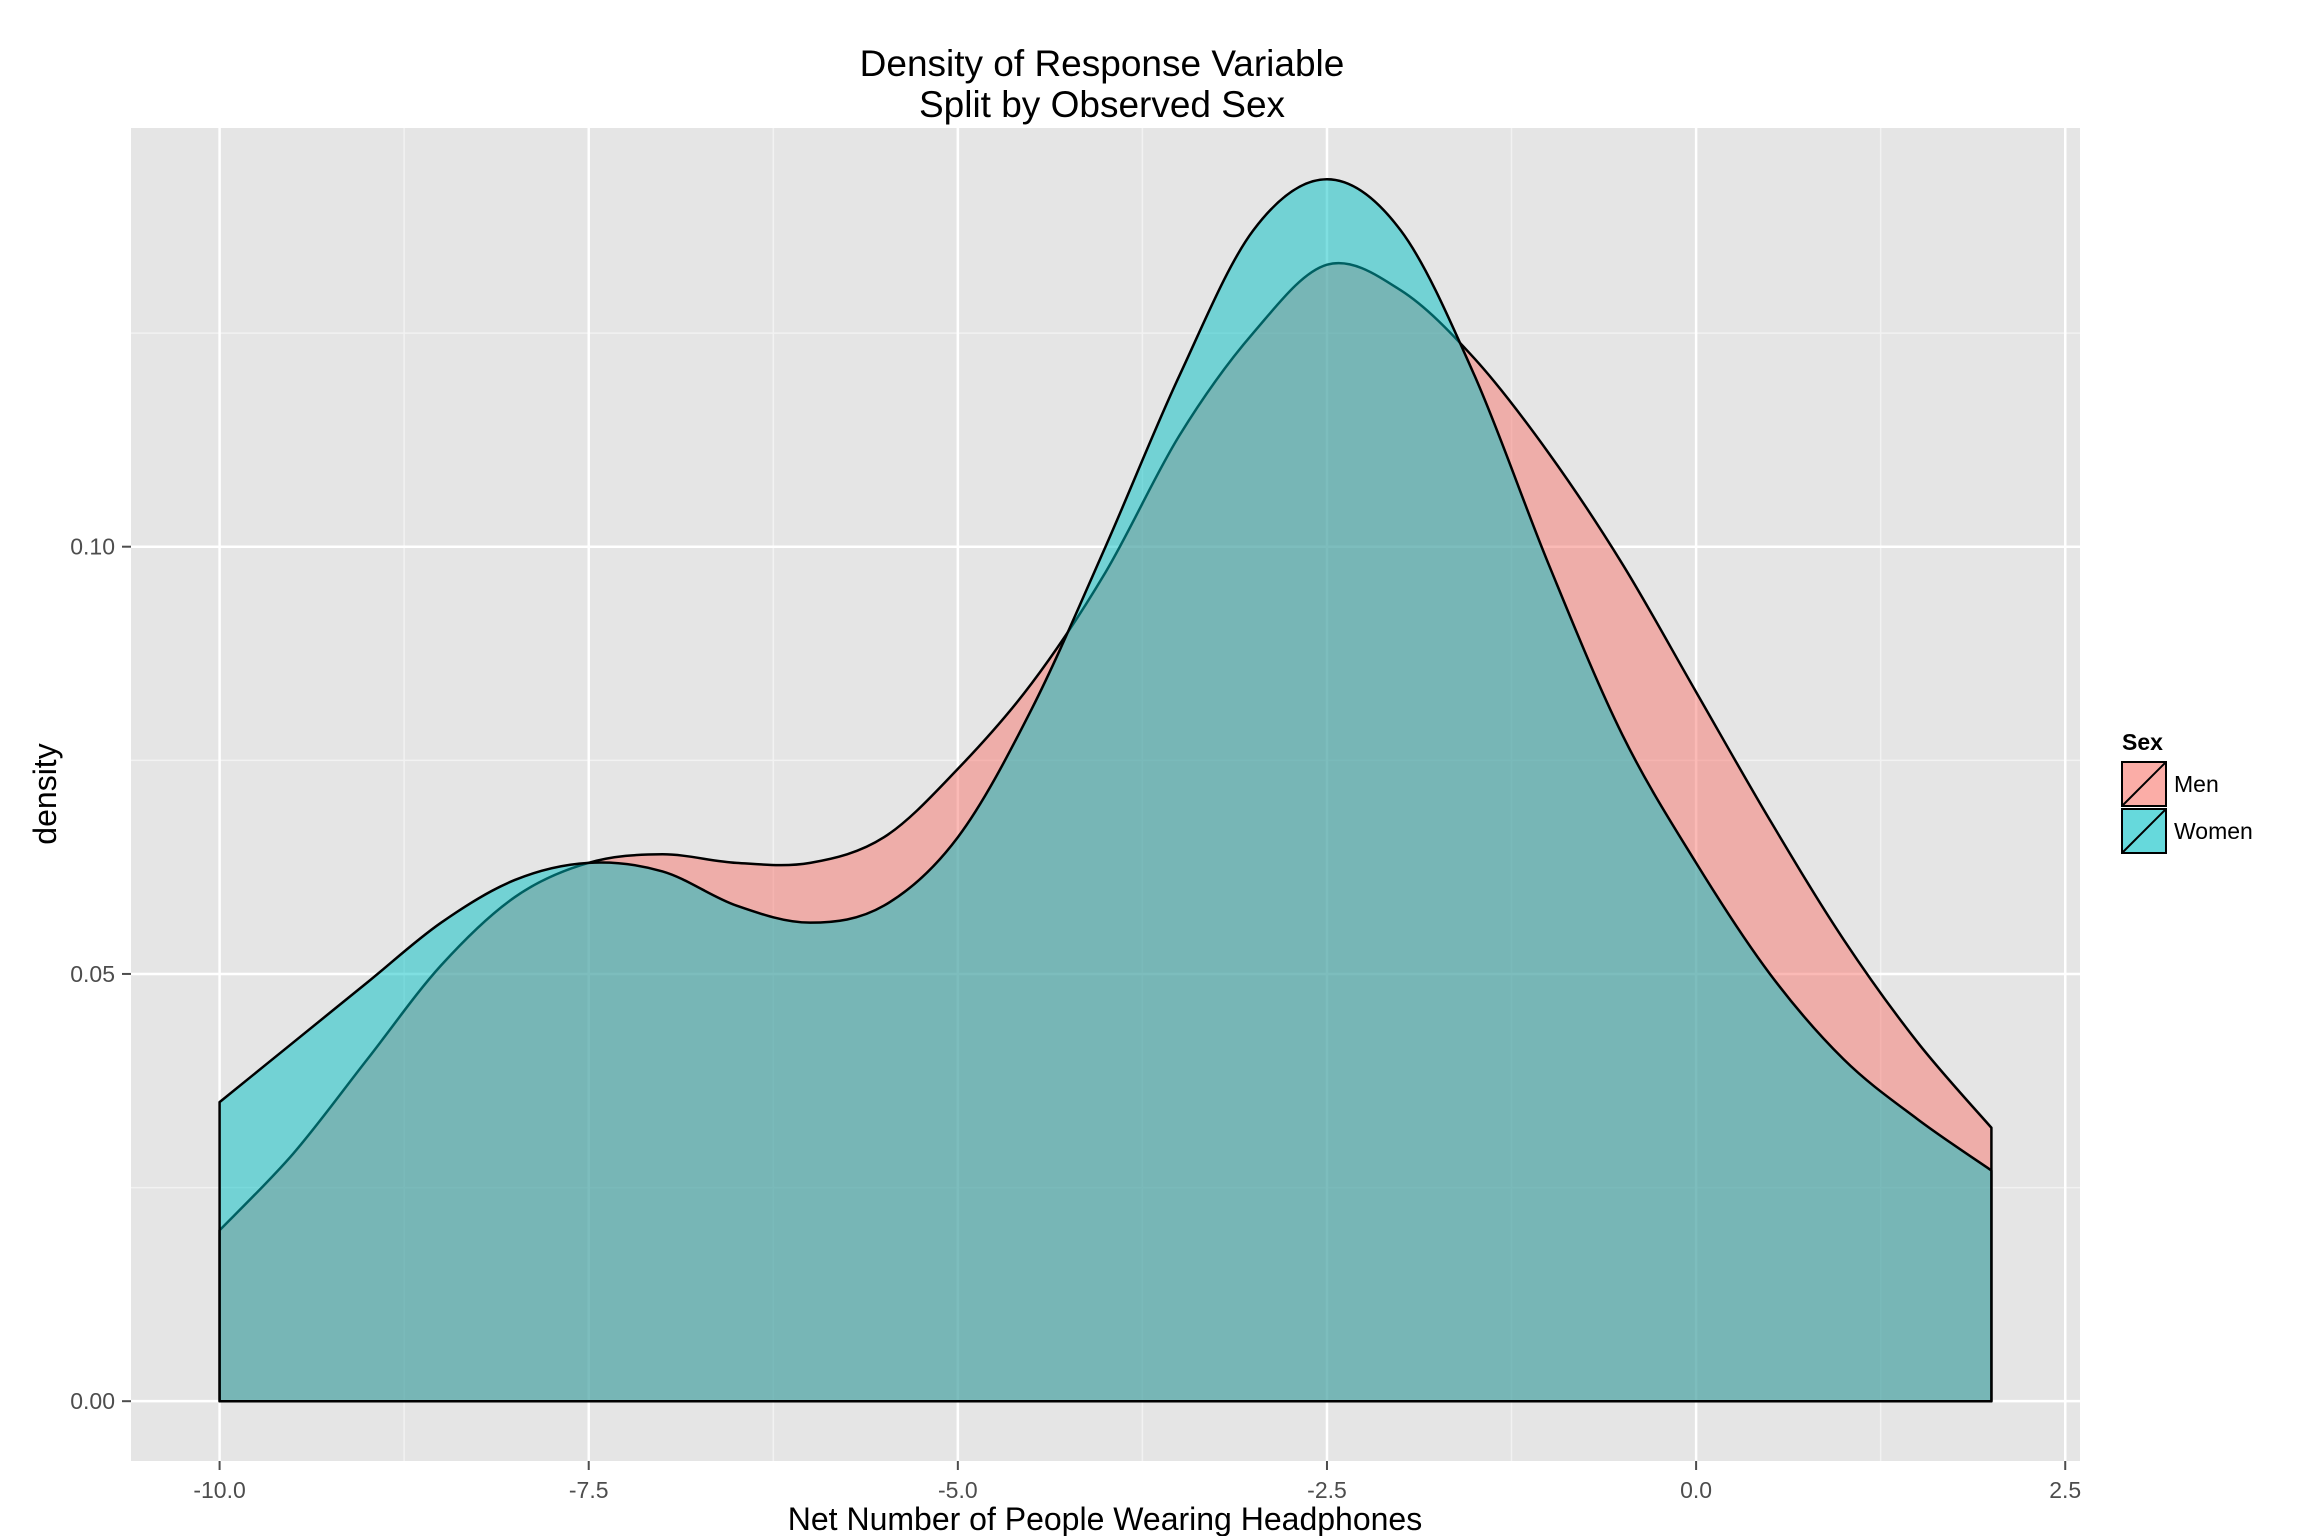 This screenshot has width=2304, height=1536. What do you see at coordinates (2196, 784) in the screenshot?
I see `legend-label-men: Men` at bounding box center [2196, 784].